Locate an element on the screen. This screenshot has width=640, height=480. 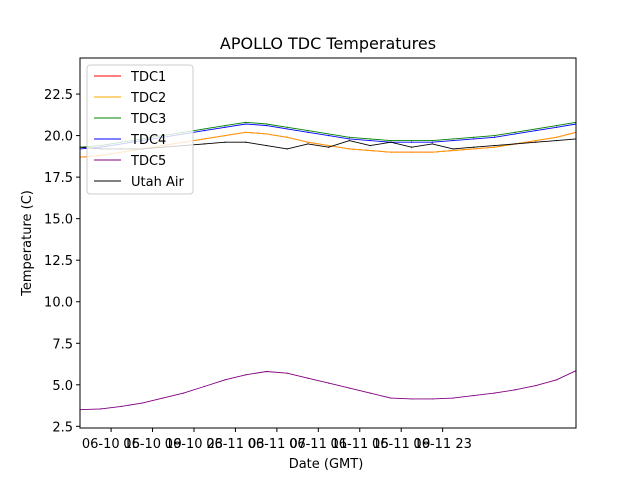
legend-label: TDC1 is located at coordinates (148, 77).